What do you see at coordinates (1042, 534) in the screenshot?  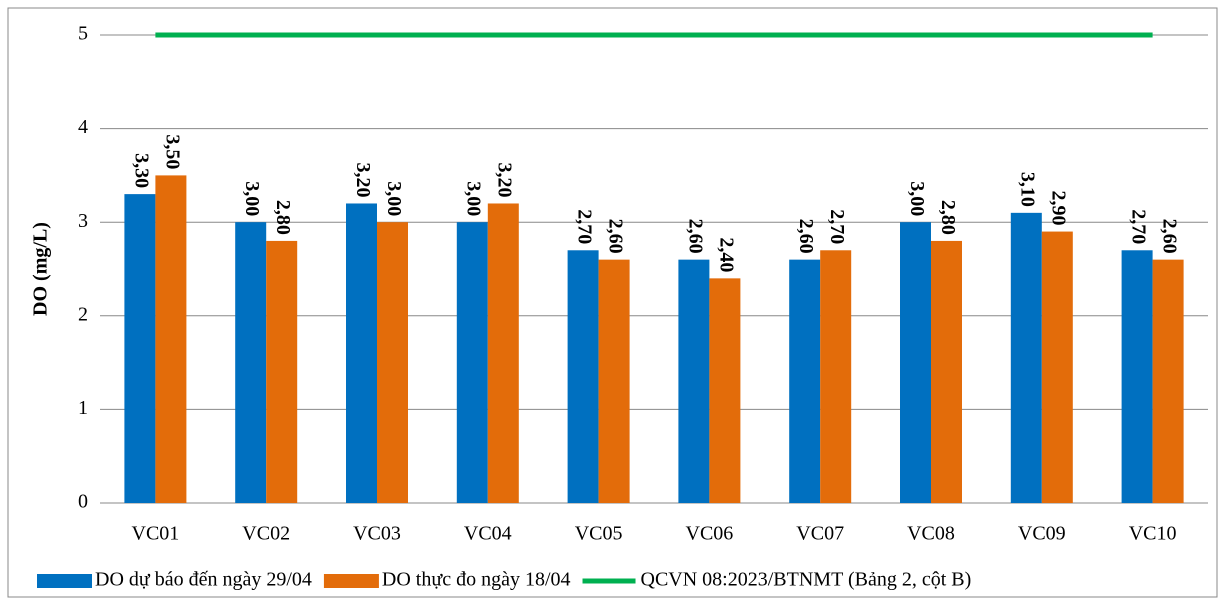 I see `x-tick-label: VC09` at bounding box center [1042, 534].